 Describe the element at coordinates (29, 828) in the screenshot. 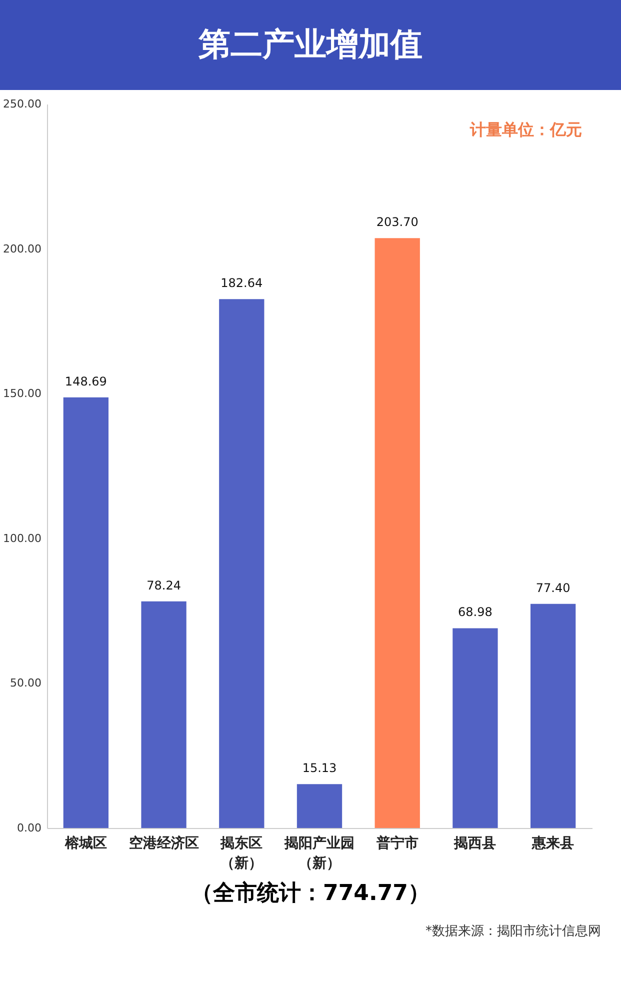

I see `y-tick-label: 0.00` at that location.